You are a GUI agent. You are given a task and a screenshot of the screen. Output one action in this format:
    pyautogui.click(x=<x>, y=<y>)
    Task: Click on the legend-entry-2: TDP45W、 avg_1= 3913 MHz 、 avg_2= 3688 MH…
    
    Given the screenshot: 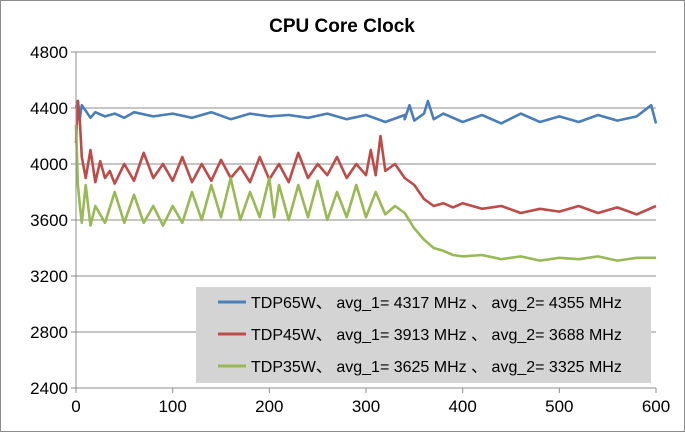 What is the action you would take?
    pyautogui.click(x=436, y=335)
    